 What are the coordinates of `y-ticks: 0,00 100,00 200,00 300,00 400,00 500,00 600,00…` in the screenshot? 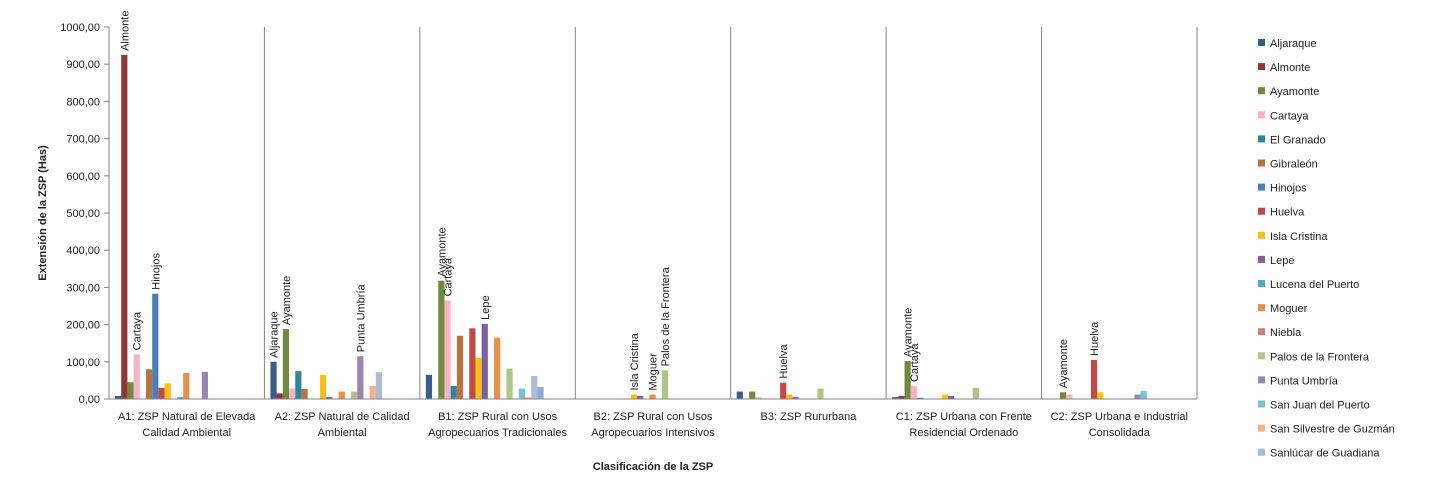 It's located at (84, 214).